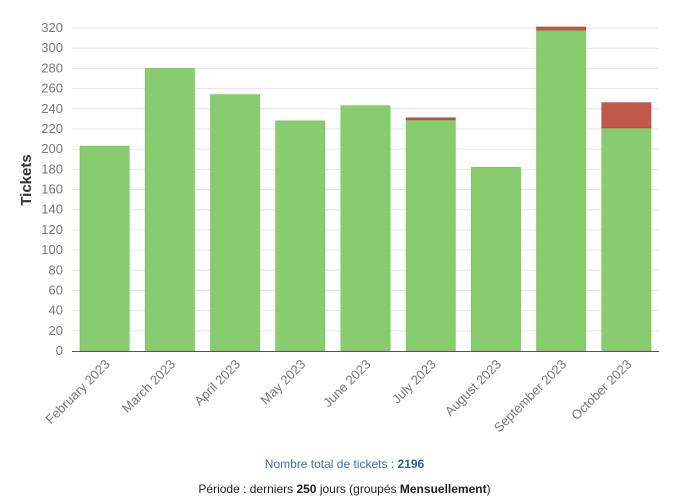 The height and width of the screenshot is (503, 689). Describe the element at coordinates (414, 382) in the screenshot. I see `x-tick-label: July 2023` at that location.